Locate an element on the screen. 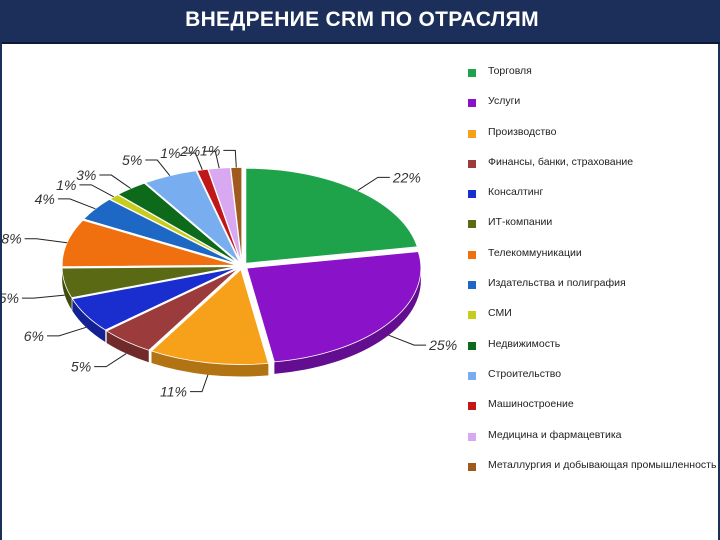  legend-item: Торговля is located at coordinates (594, 77).